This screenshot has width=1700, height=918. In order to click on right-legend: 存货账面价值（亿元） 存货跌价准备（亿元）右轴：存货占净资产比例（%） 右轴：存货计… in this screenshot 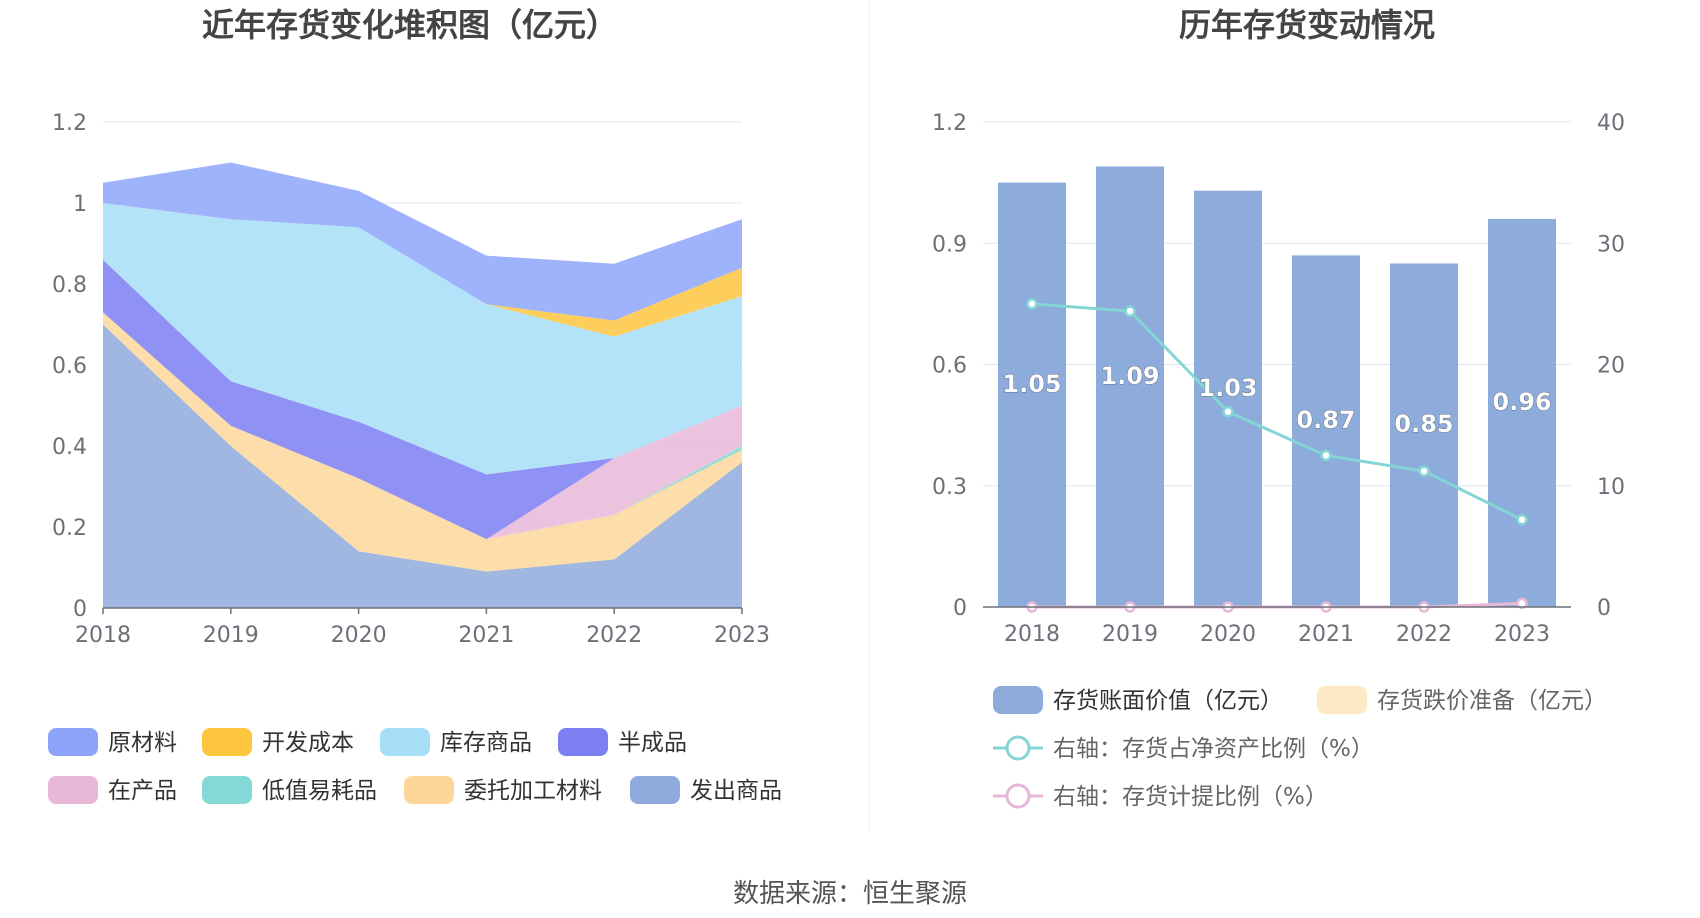, I will do `click(1300, 748)`.